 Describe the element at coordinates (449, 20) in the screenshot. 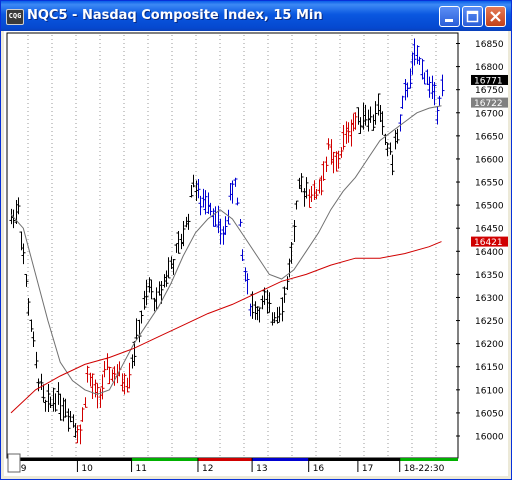

I see `minimize-icon` at that location.